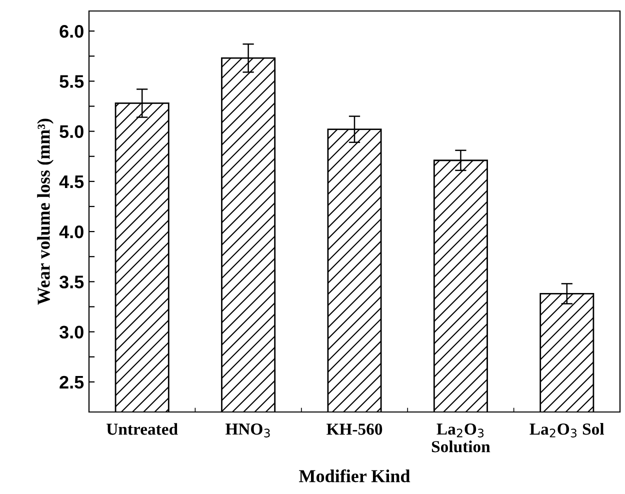  I want to click on y-tick-label: 3.0, so click(71, 332).